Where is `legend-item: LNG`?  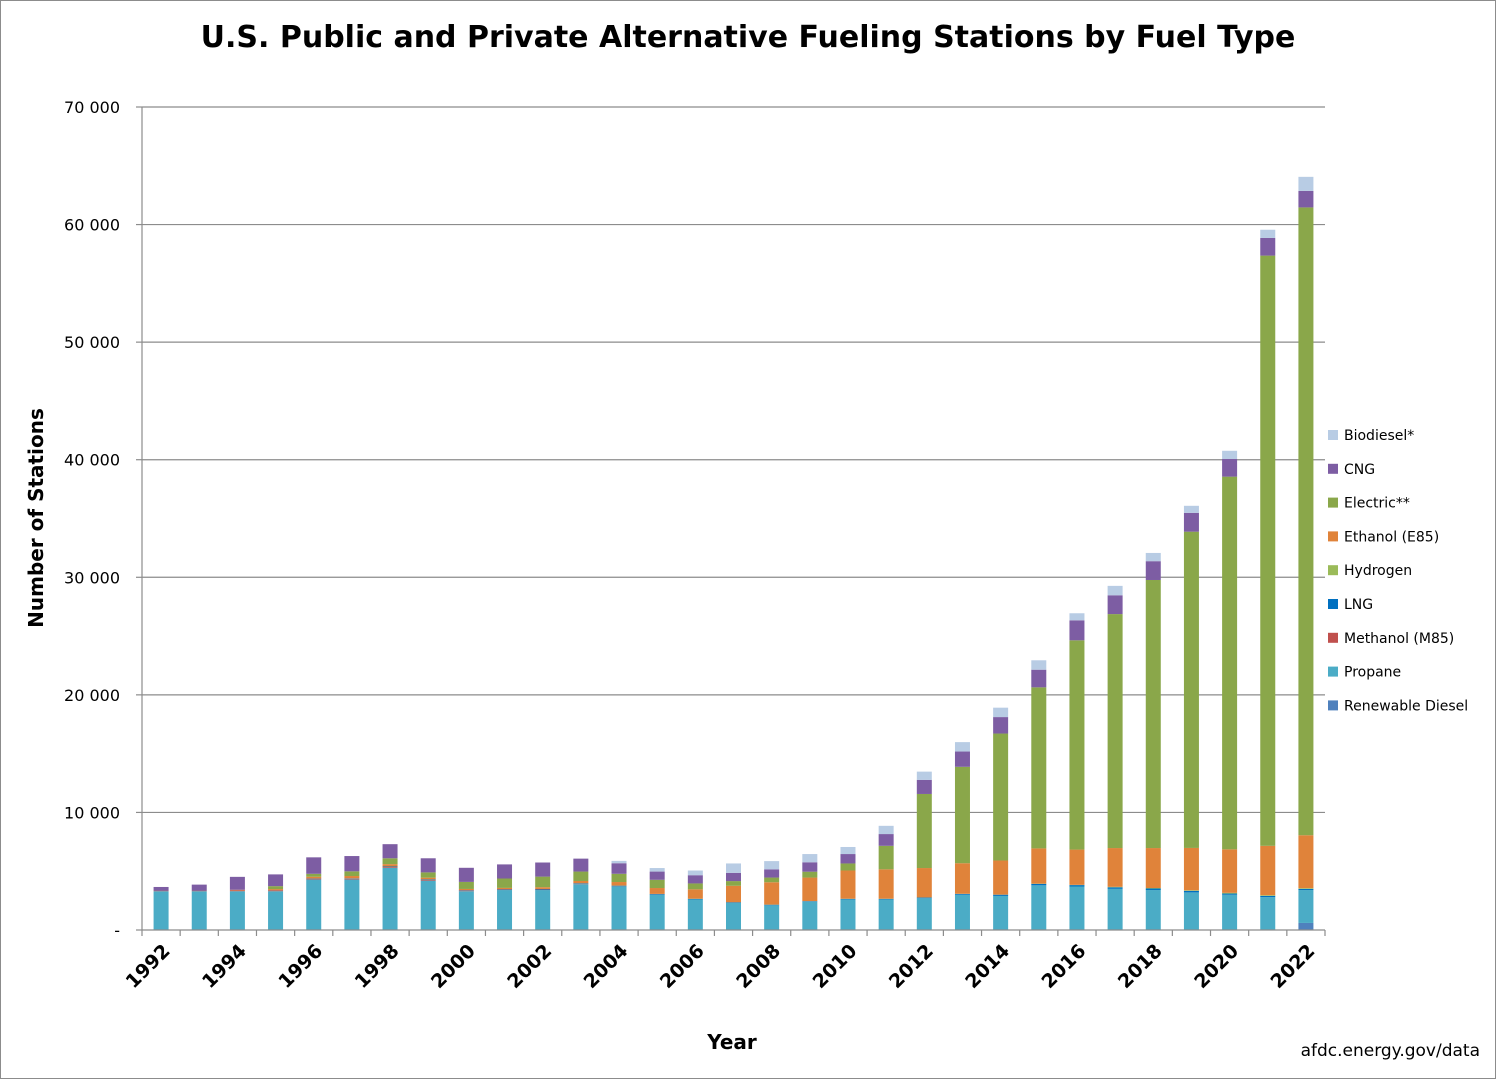
legend-item: LNG is located at coordinates (1350, 605).